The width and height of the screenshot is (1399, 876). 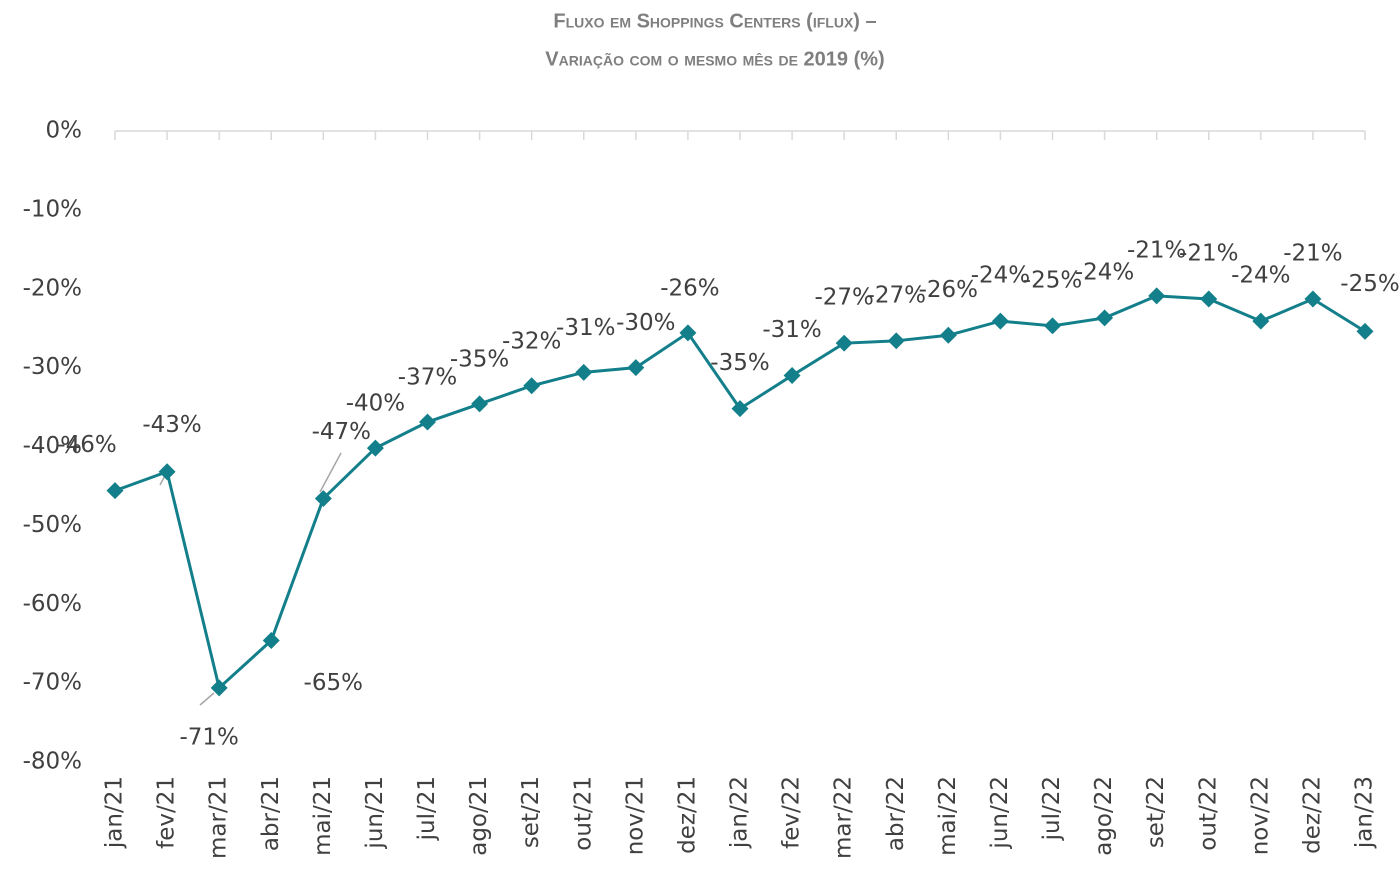 I want to click on data-label: -65%, so click(x=333, y=683).